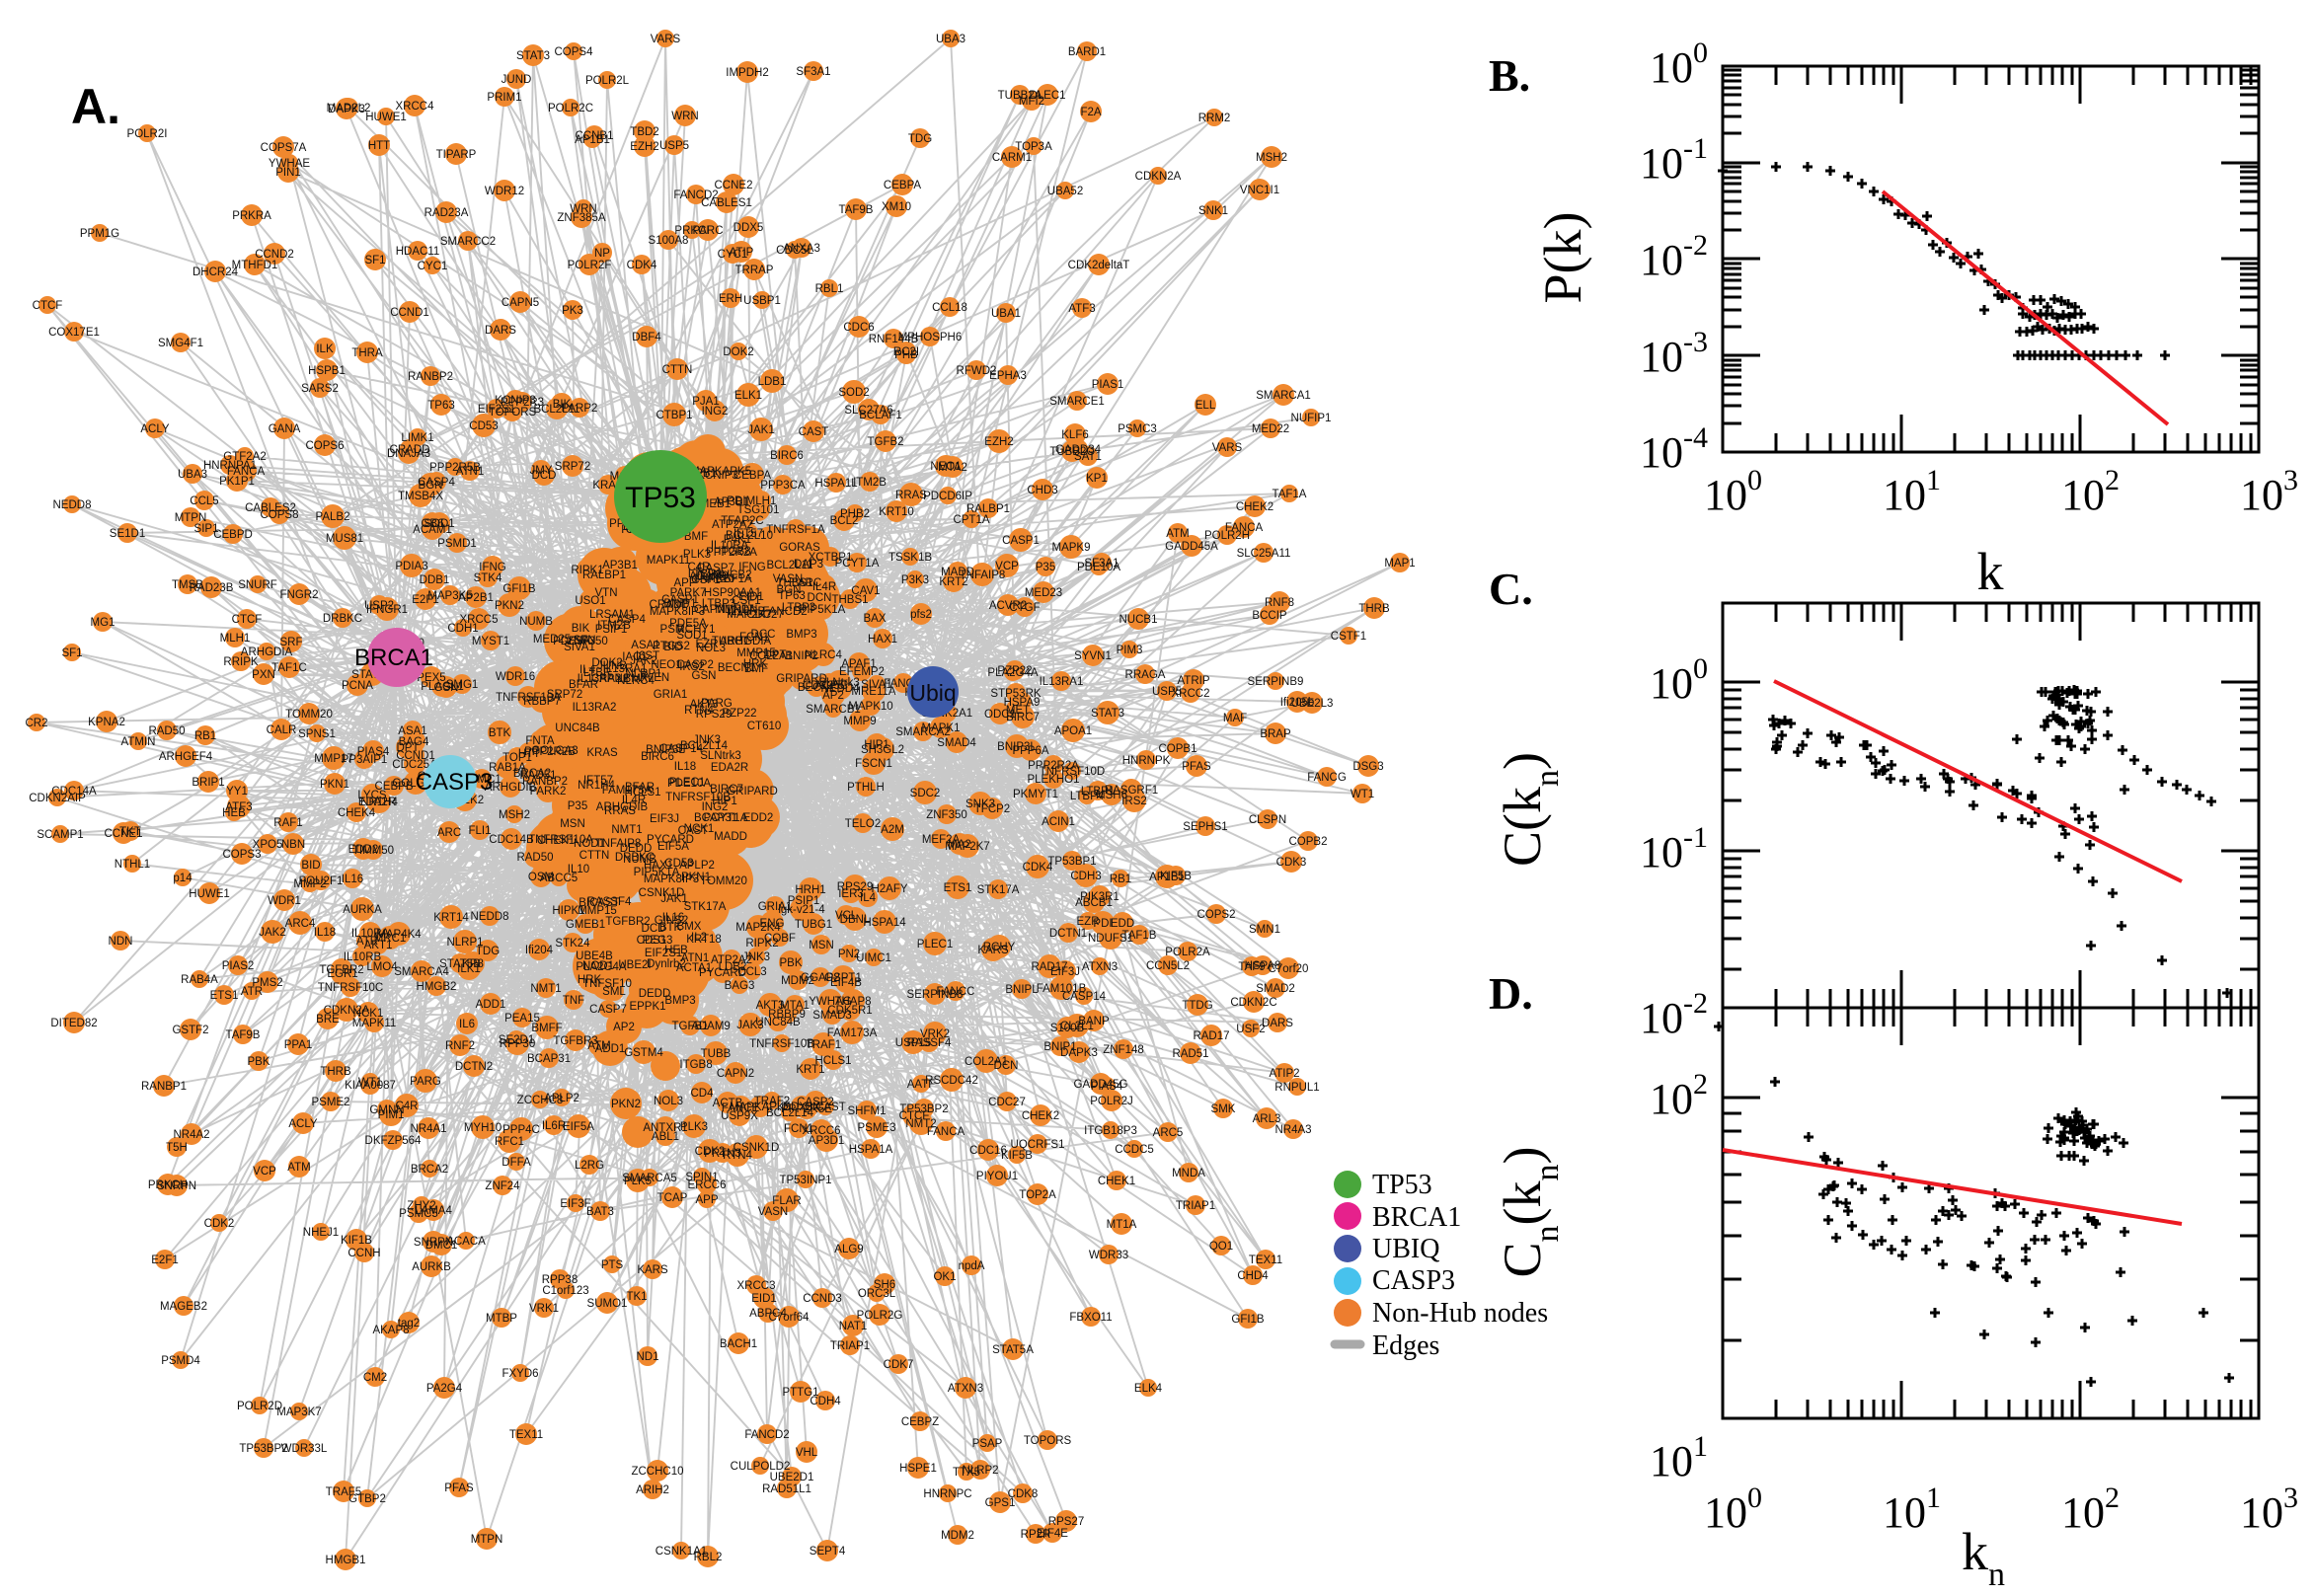  I want to click on svg-text: PIAS2, so click(239, 966).